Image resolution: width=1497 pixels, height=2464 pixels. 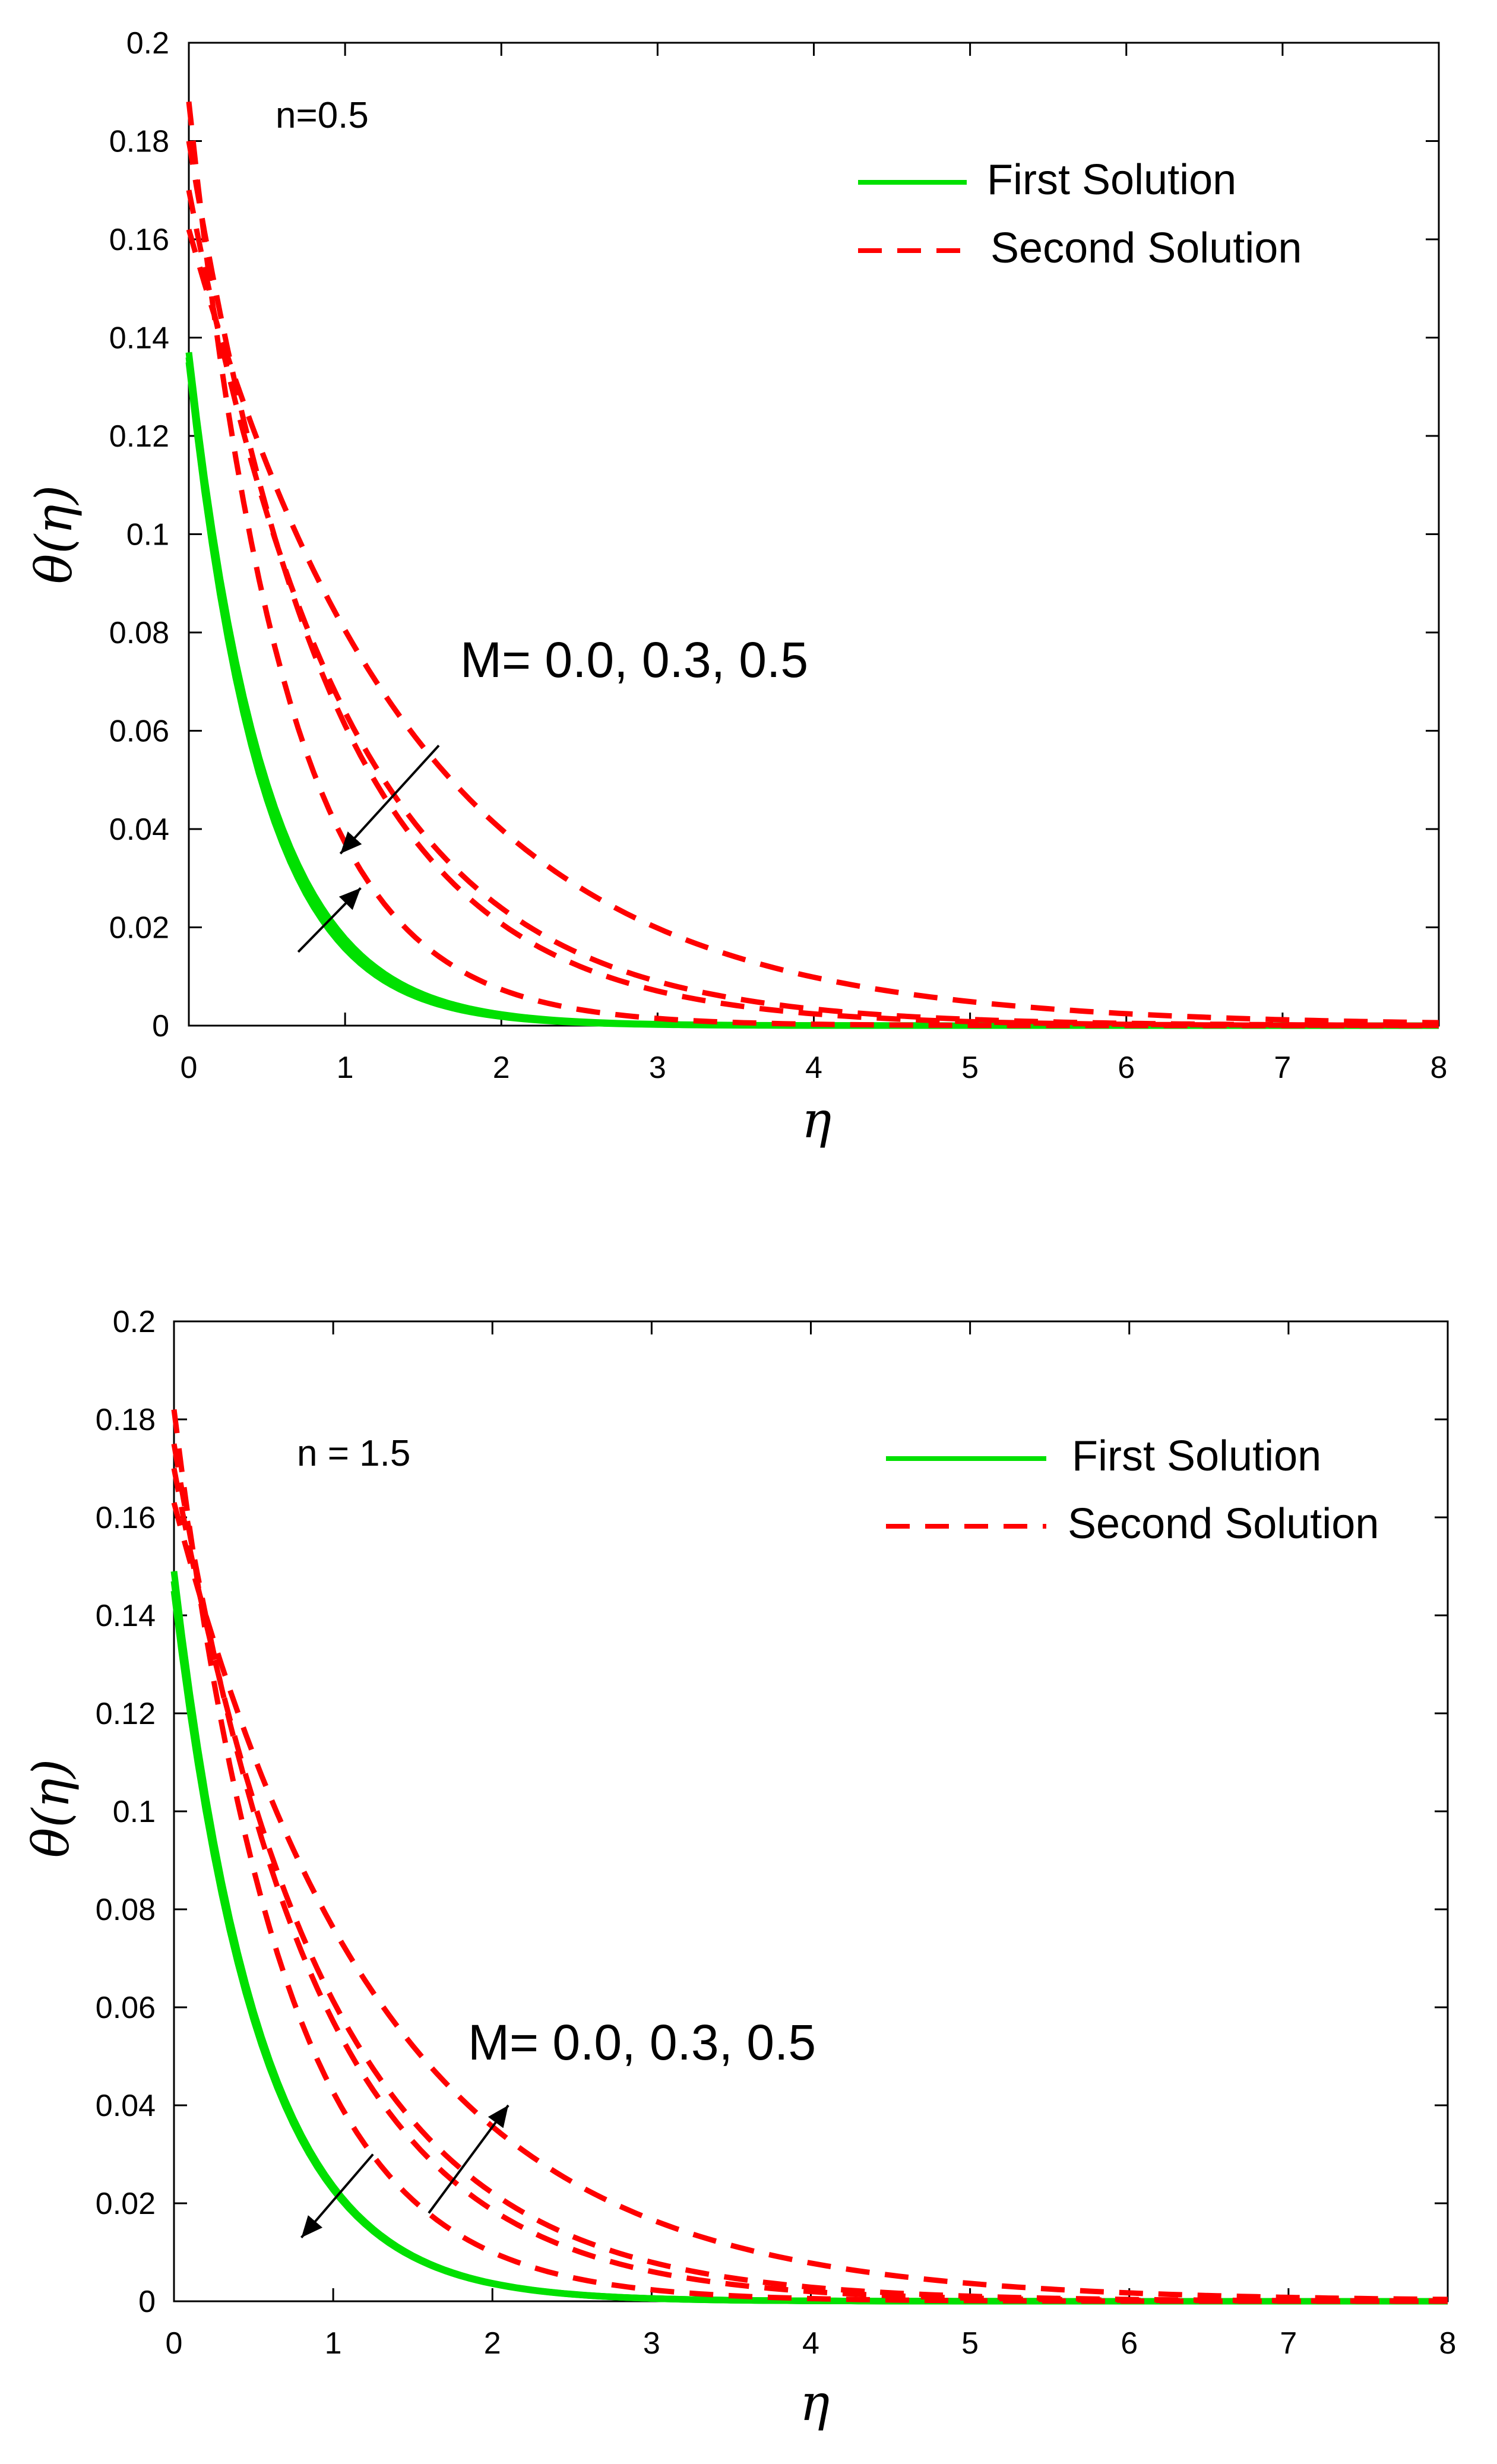 What do you see at coordinates (322, 115) in the screenshot?
I see `panel-annotation: n=0.5` at bounding box center [322, 115].